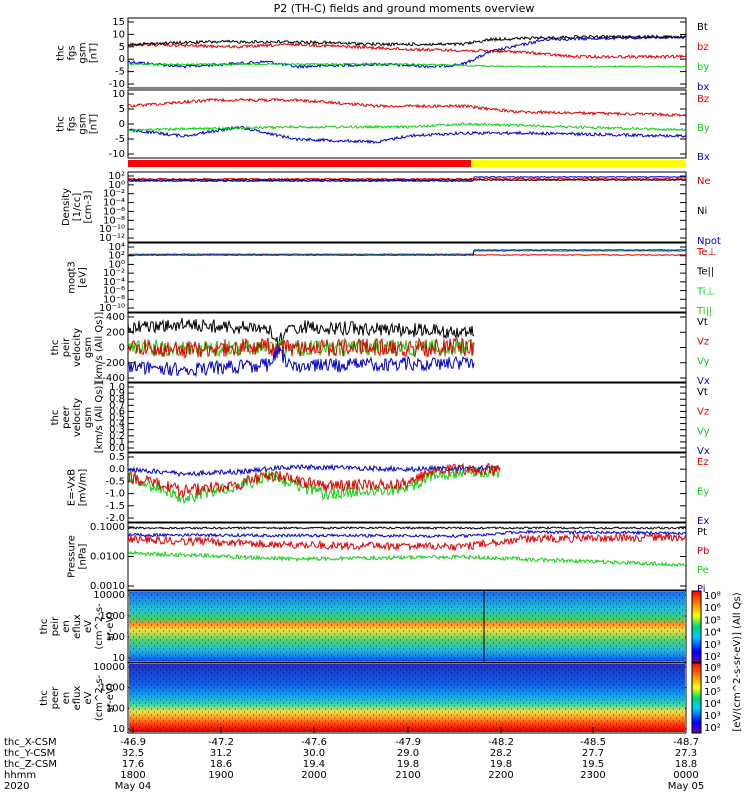 The height and width of the screenshot is (800, 750). Describe the element at coordinates (703, 342) in the screenshot. I see `legend-entry: Vz` at that location.